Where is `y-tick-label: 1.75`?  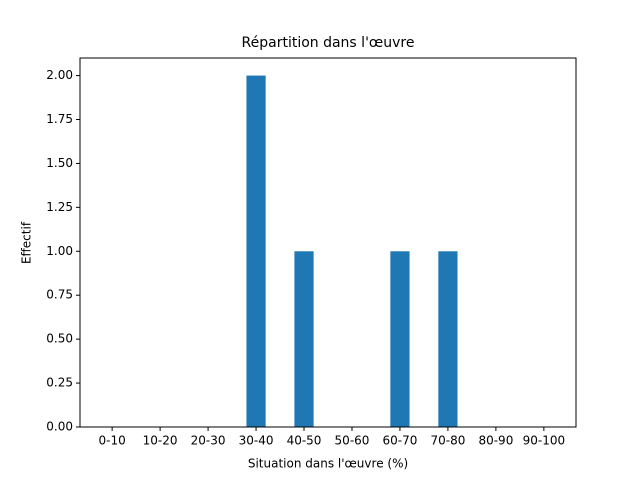
y-tick-label: 1.75 is located at coordinates (59, 119).